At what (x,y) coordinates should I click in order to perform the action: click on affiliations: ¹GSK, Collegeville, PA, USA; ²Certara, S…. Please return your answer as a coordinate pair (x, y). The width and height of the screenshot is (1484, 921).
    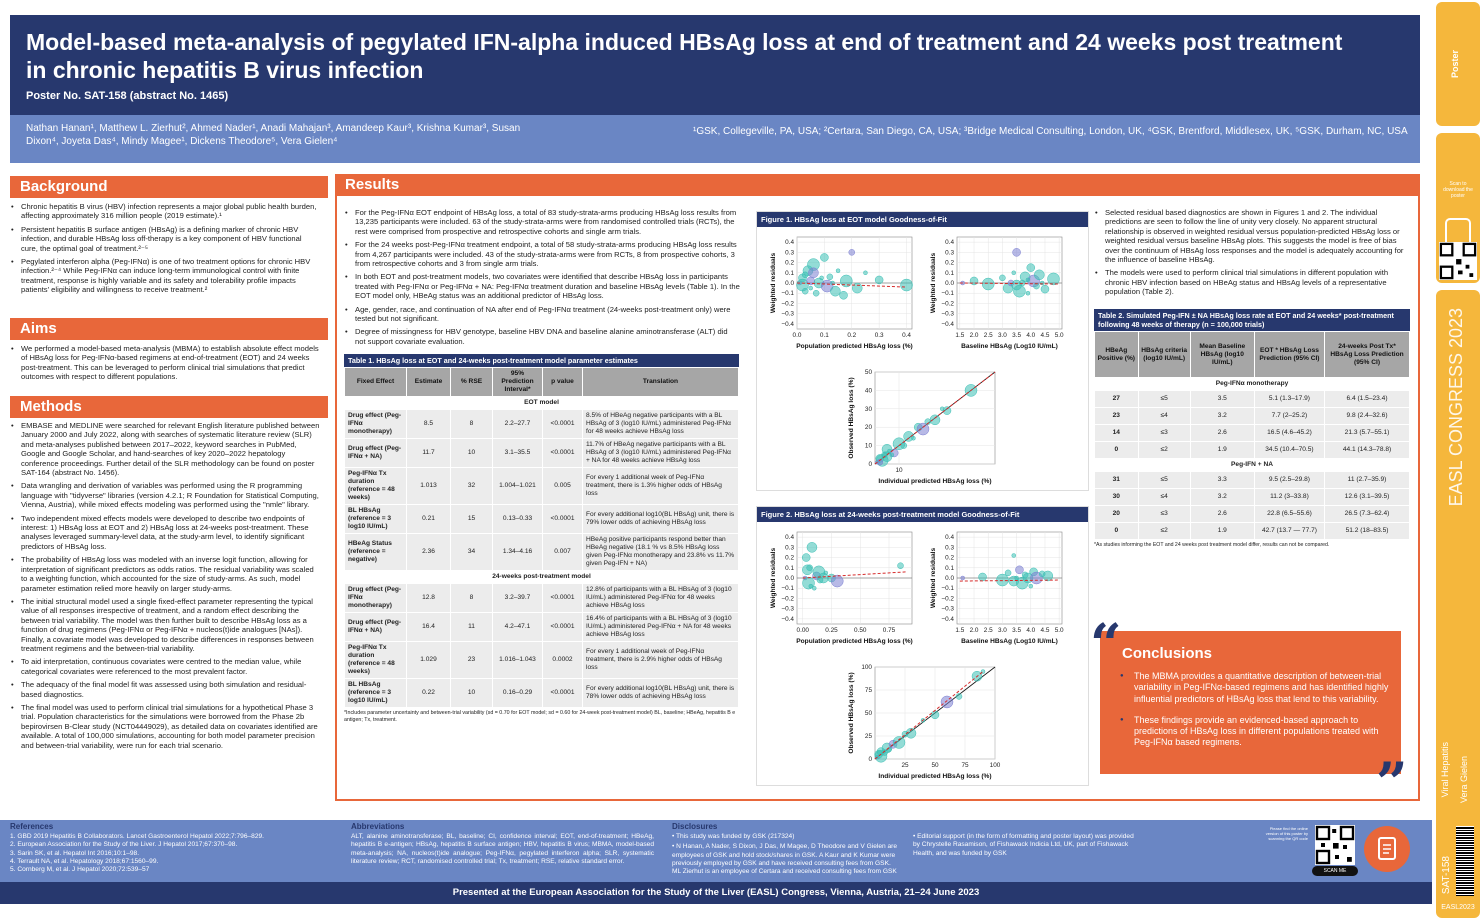
    Looking at the image, I should click on (1050, 131).